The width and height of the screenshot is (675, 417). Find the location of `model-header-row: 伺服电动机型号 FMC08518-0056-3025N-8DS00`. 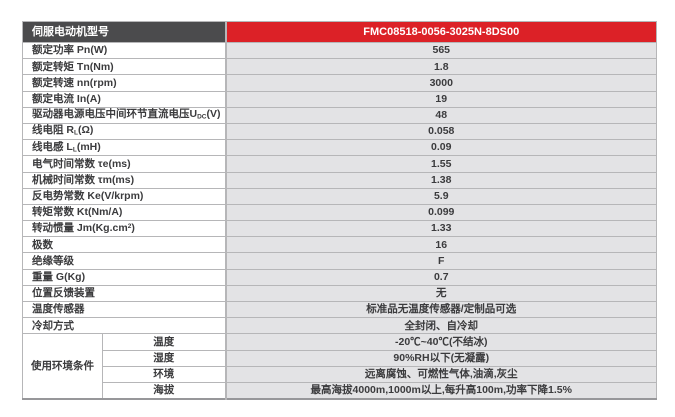

model-header-row: 伺服电动机型号 FMC08518-0056-3025N-8DS00 is located at coordinates (339, 32).